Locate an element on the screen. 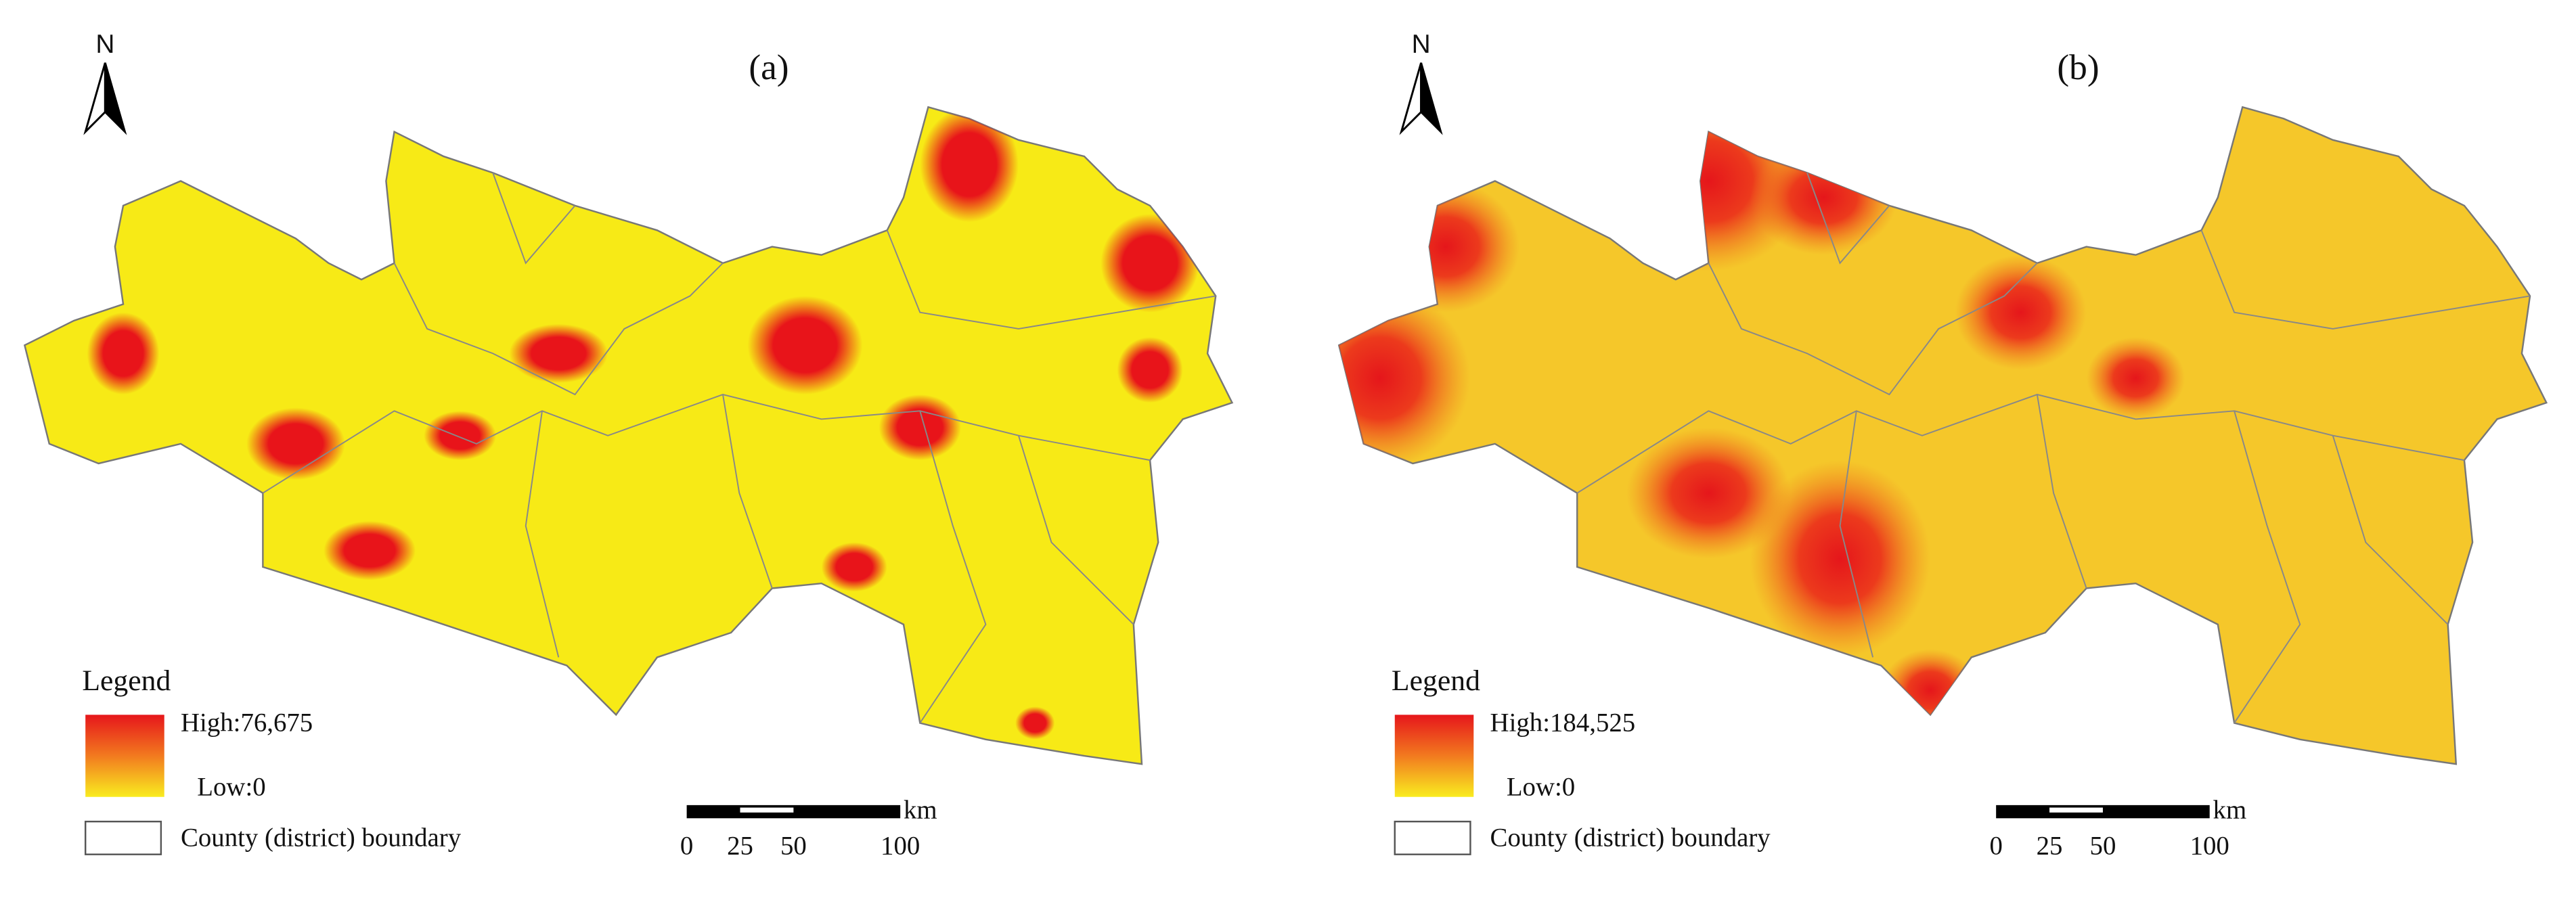  panel-label: (a) is located at coordinates (769, 67).